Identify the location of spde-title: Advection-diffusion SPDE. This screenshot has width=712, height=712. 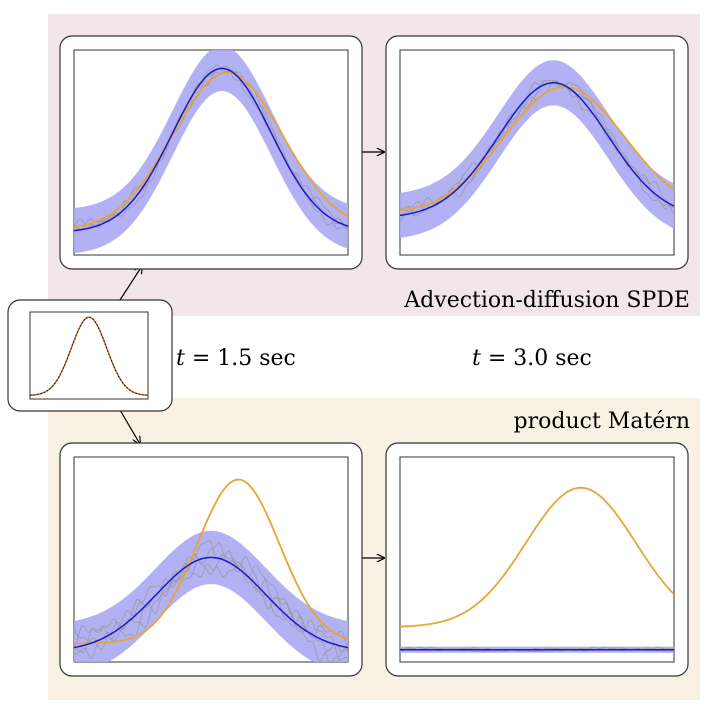
(546, 300).